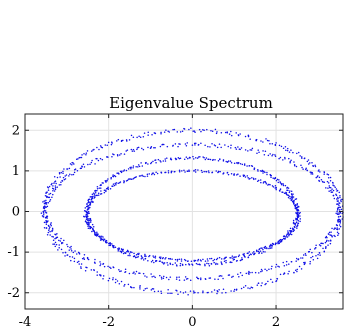 The height and width of the screenshot is (333, 347). I want to click on x-tick-label: -2, so click(108, 322).